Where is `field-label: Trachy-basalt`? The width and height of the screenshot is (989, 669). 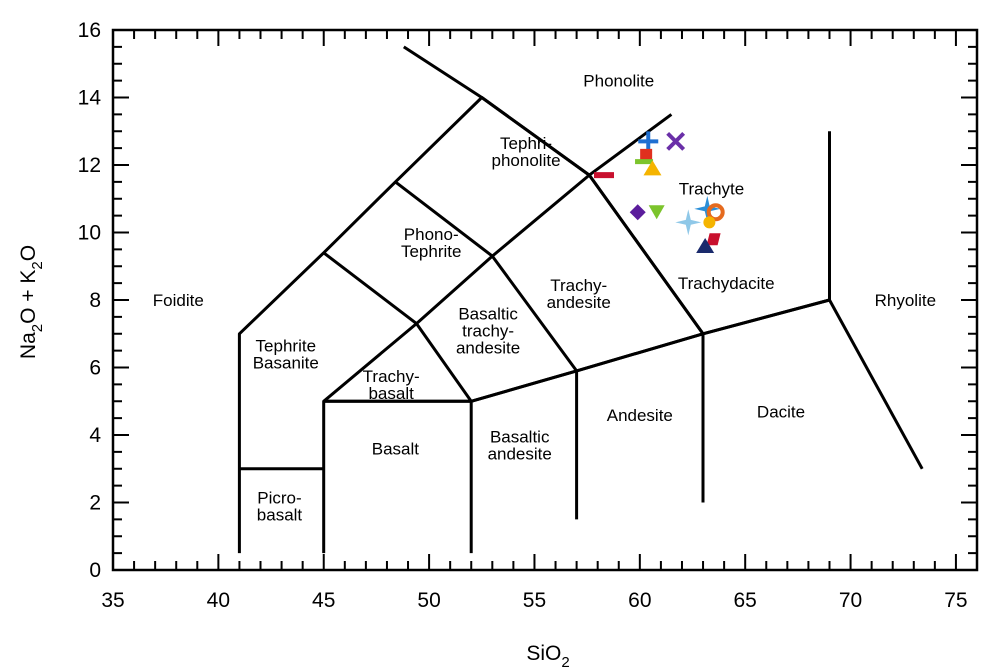 field-label: Trachy-basalt is located at coordinates (391, 385).